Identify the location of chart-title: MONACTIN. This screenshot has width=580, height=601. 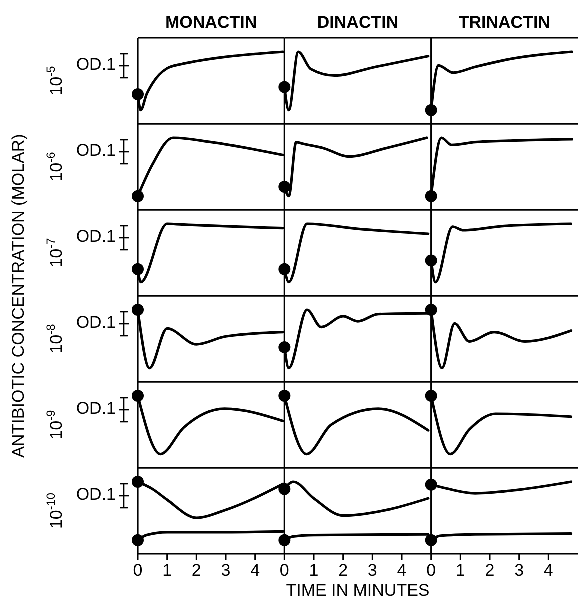
(212, 22).